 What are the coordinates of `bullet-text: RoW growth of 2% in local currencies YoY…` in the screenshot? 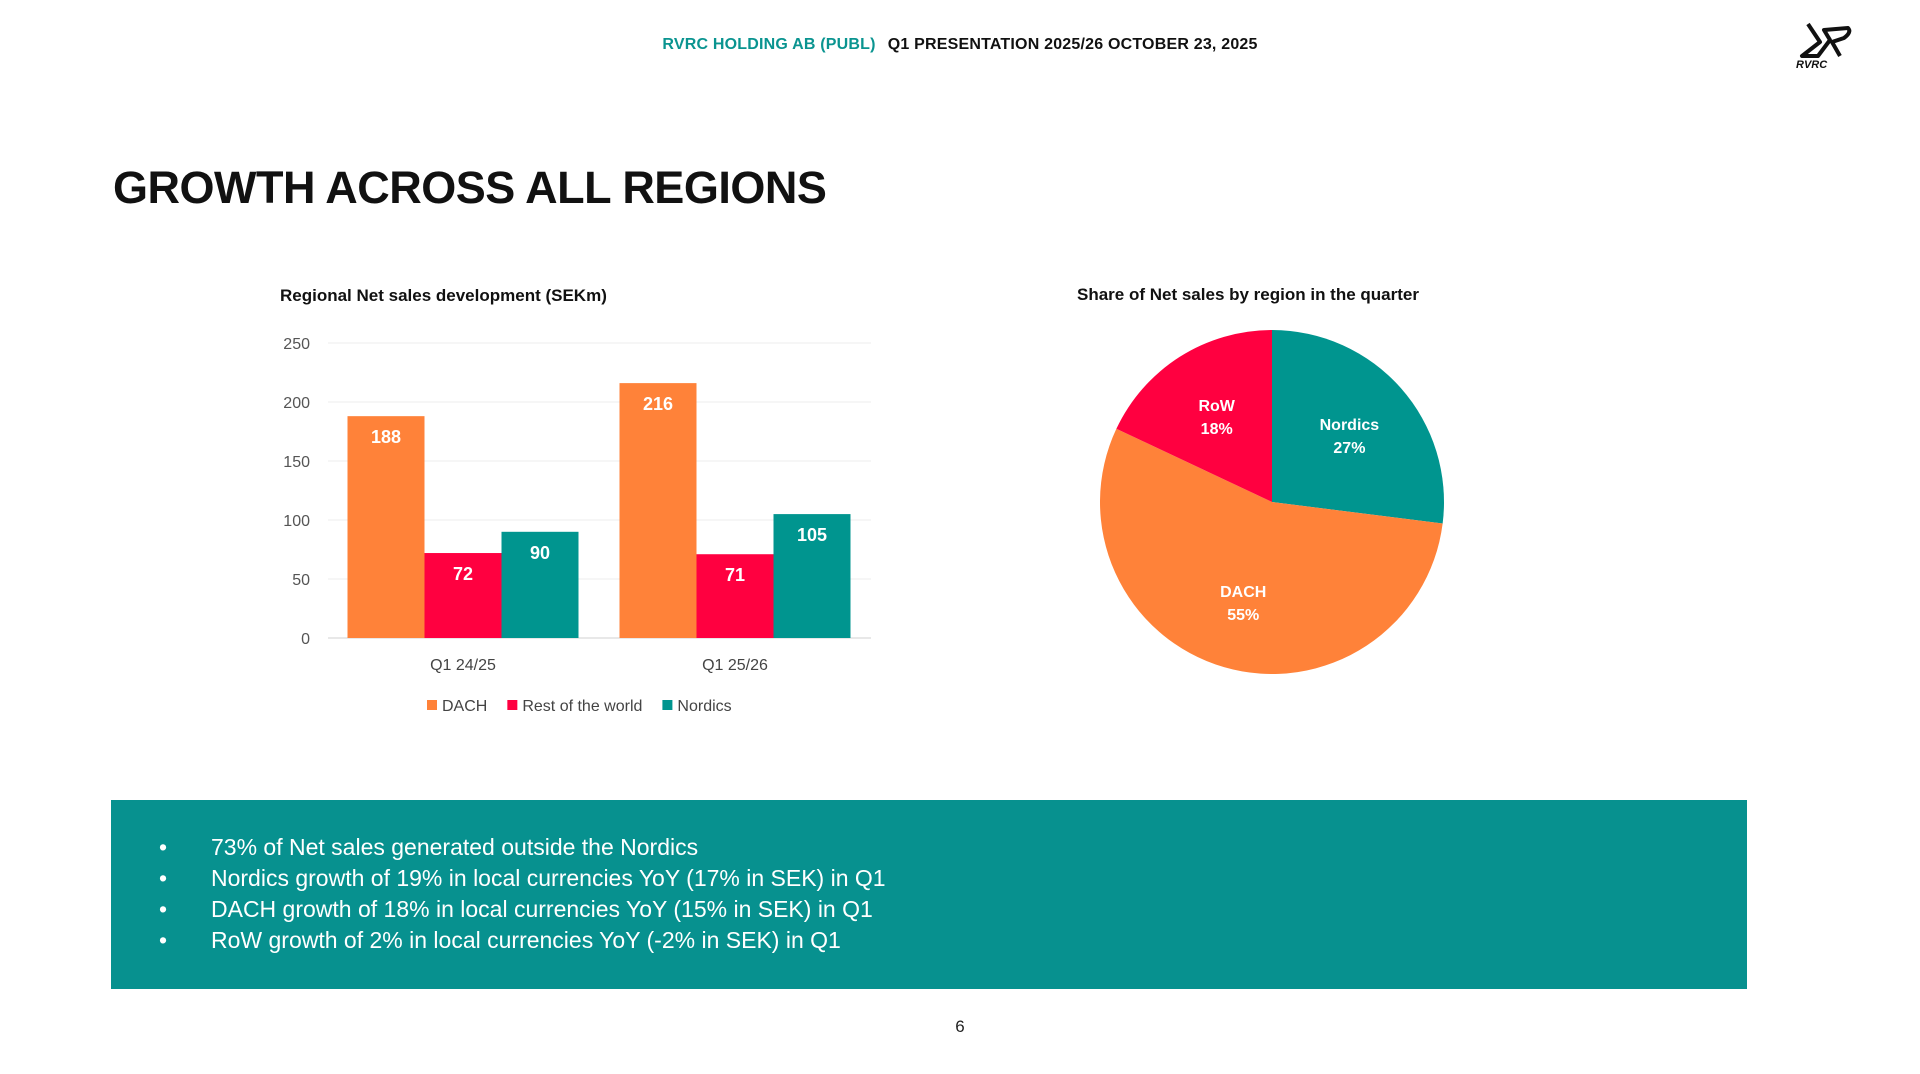 It's located at (526, 940).